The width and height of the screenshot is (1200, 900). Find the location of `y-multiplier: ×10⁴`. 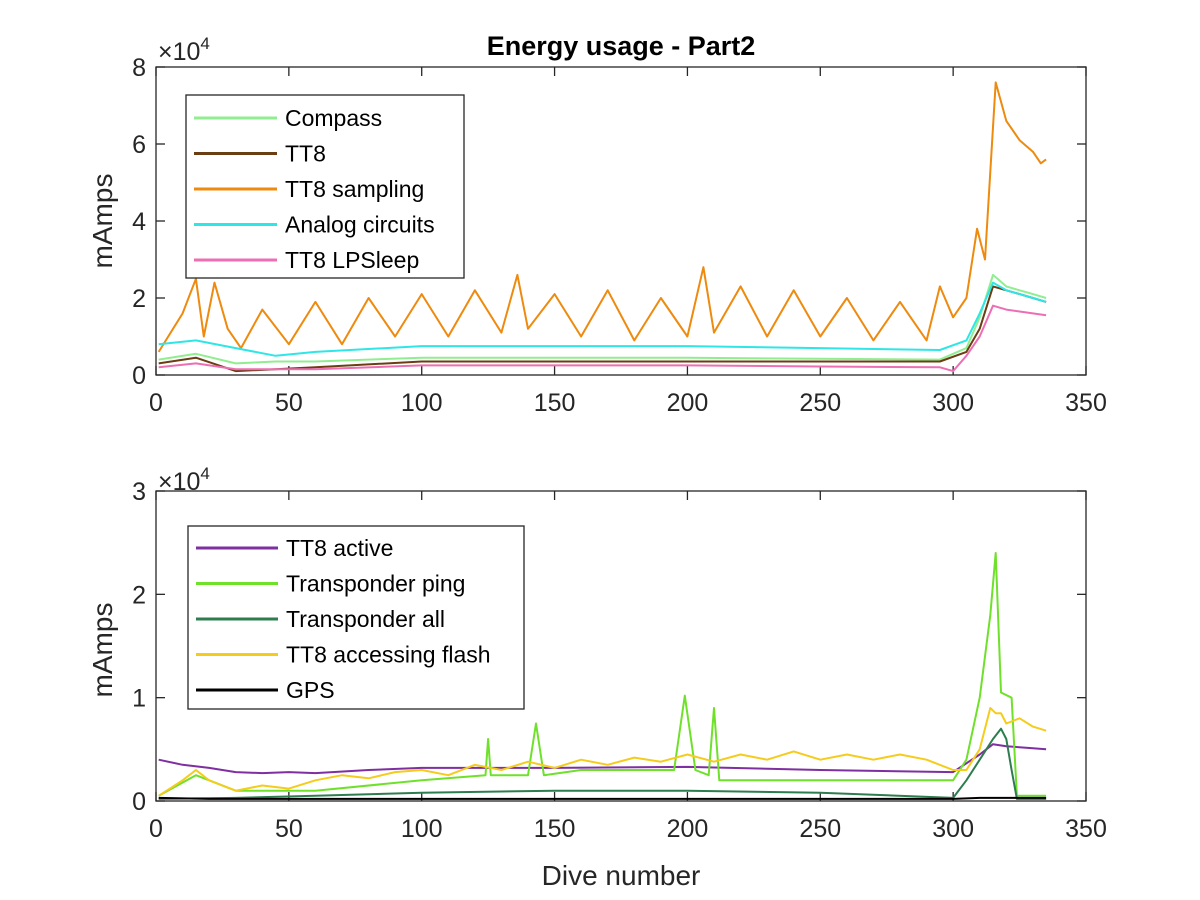

y-multiplier: ×10⁴ is located at coordinates (184, 50).